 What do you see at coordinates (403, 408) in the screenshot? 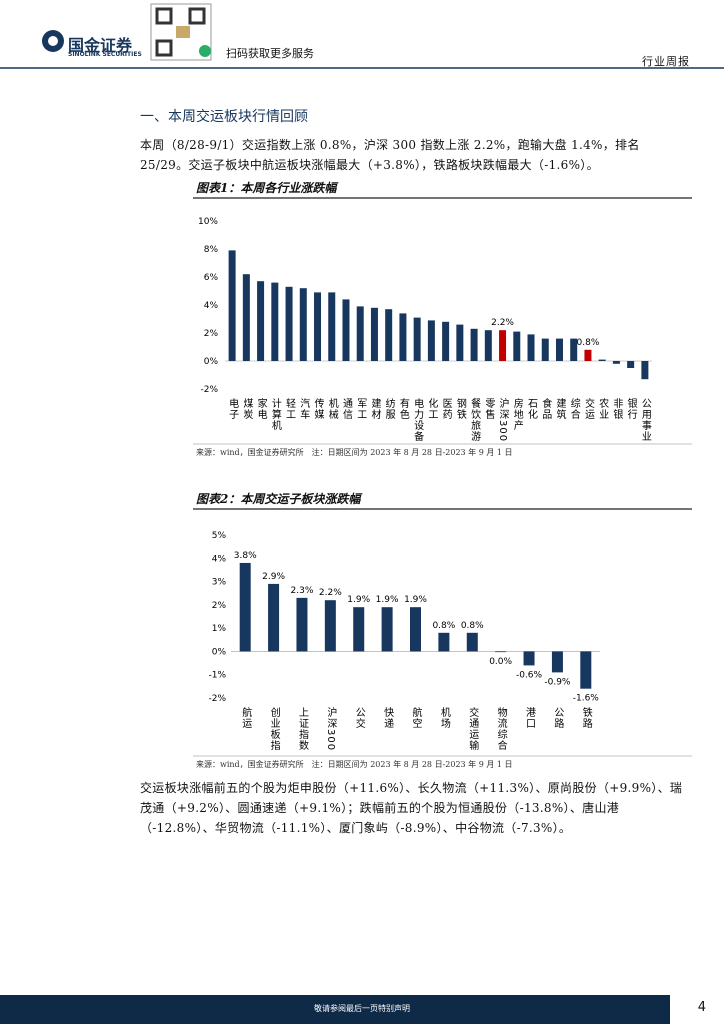
I see `x-tick-label: 有色` at bounding box center [403, 408].